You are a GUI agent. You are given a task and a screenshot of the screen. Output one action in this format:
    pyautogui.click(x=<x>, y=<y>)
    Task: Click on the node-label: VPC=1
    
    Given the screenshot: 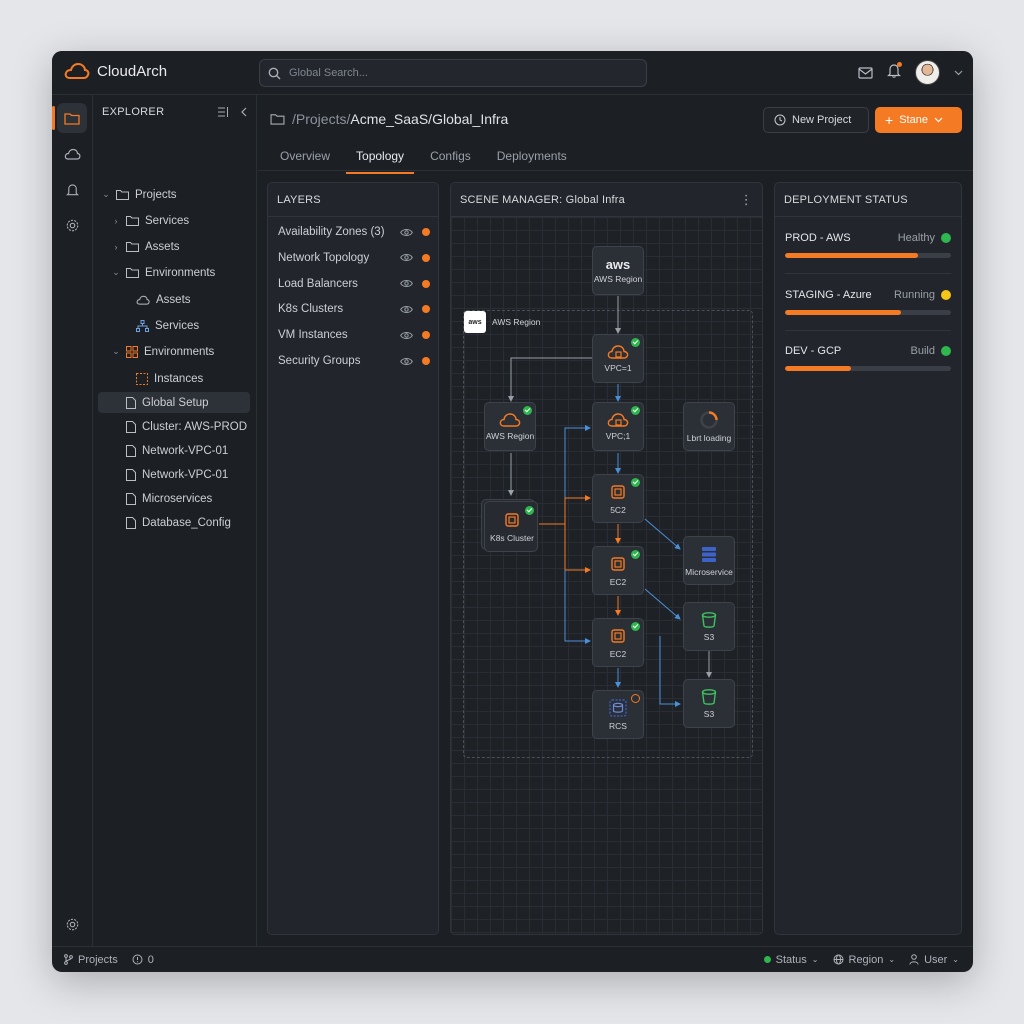 What is the action you would take?
    pyautogui.click(x=618, y=368)
    